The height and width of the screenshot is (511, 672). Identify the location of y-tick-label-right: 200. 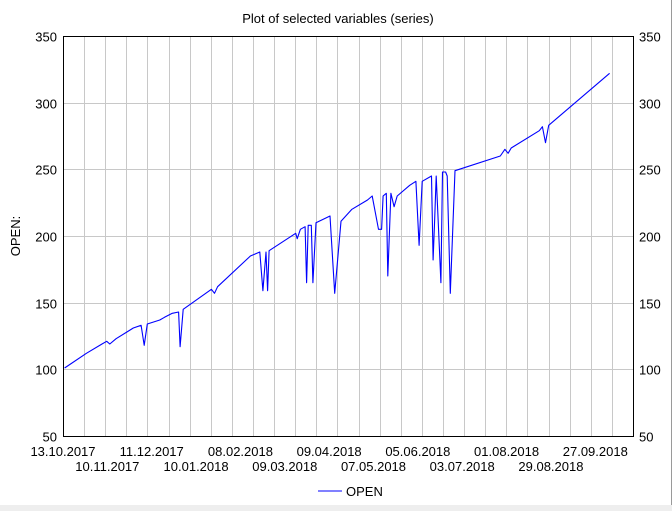
(650, 237).